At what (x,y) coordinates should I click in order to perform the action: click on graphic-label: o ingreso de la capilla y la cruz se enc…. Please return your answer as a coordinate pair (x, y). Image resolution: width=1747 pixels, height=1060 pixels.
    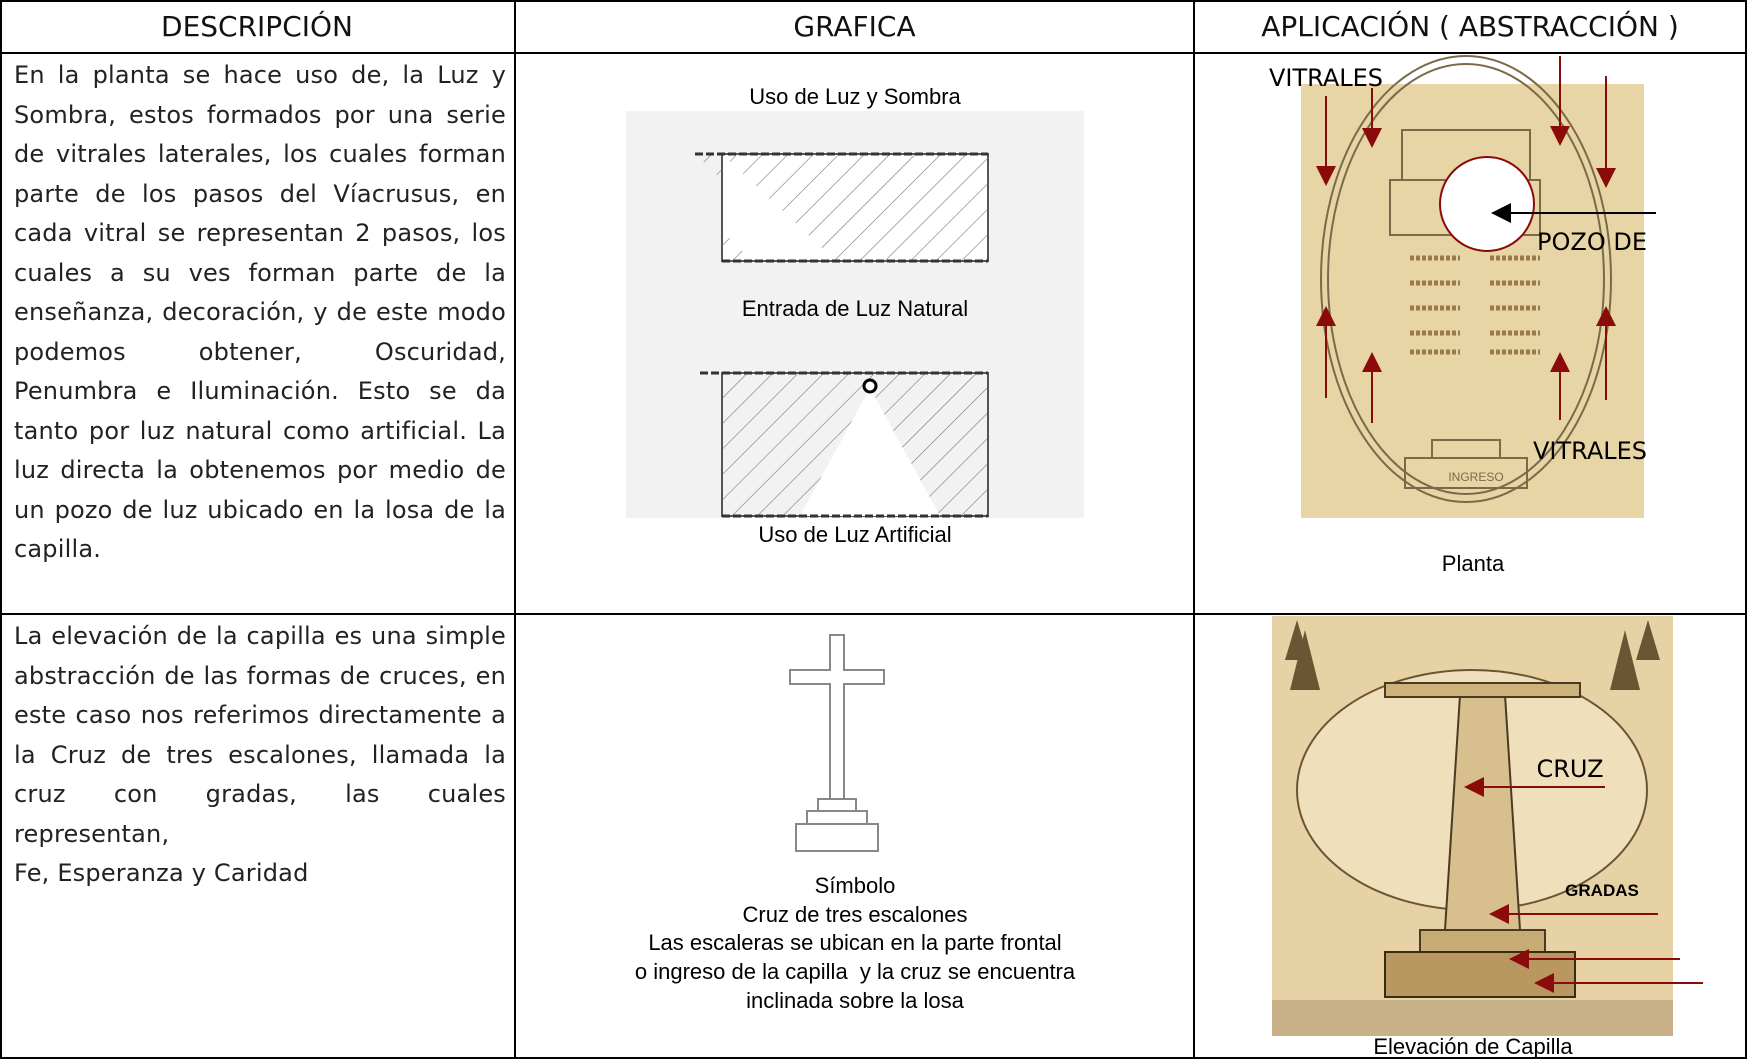
    Looking at the image, I should click on (855, 971).